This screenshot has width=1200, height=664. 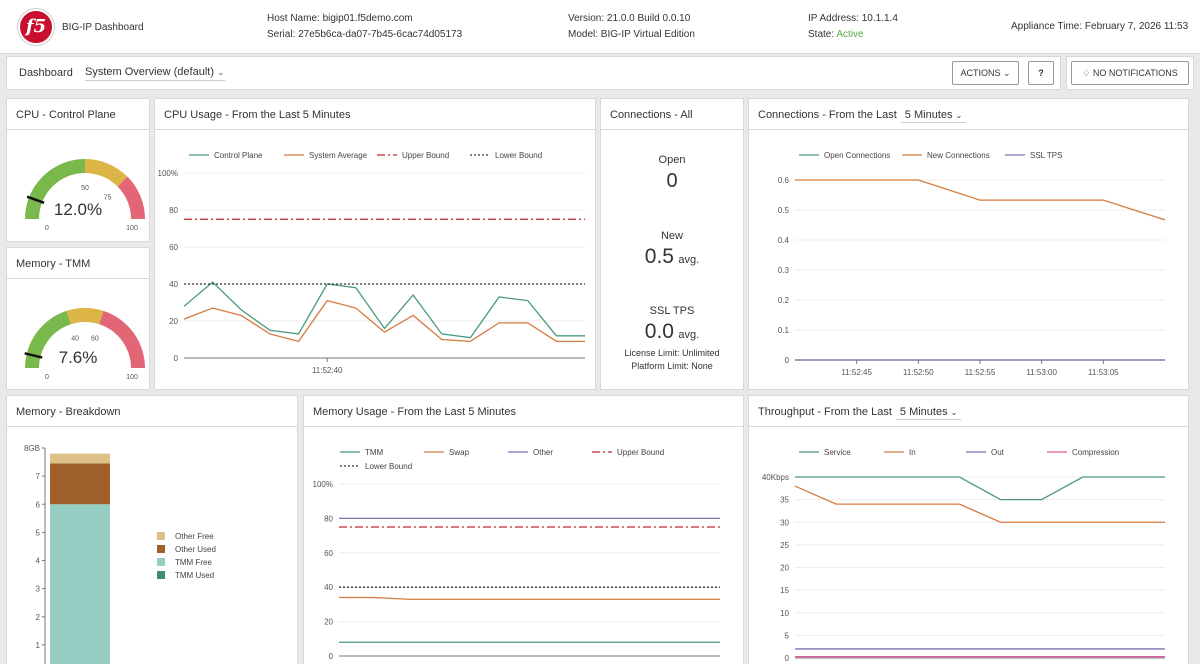 I want to click on open-label: Open, so click(x=672, y=160).